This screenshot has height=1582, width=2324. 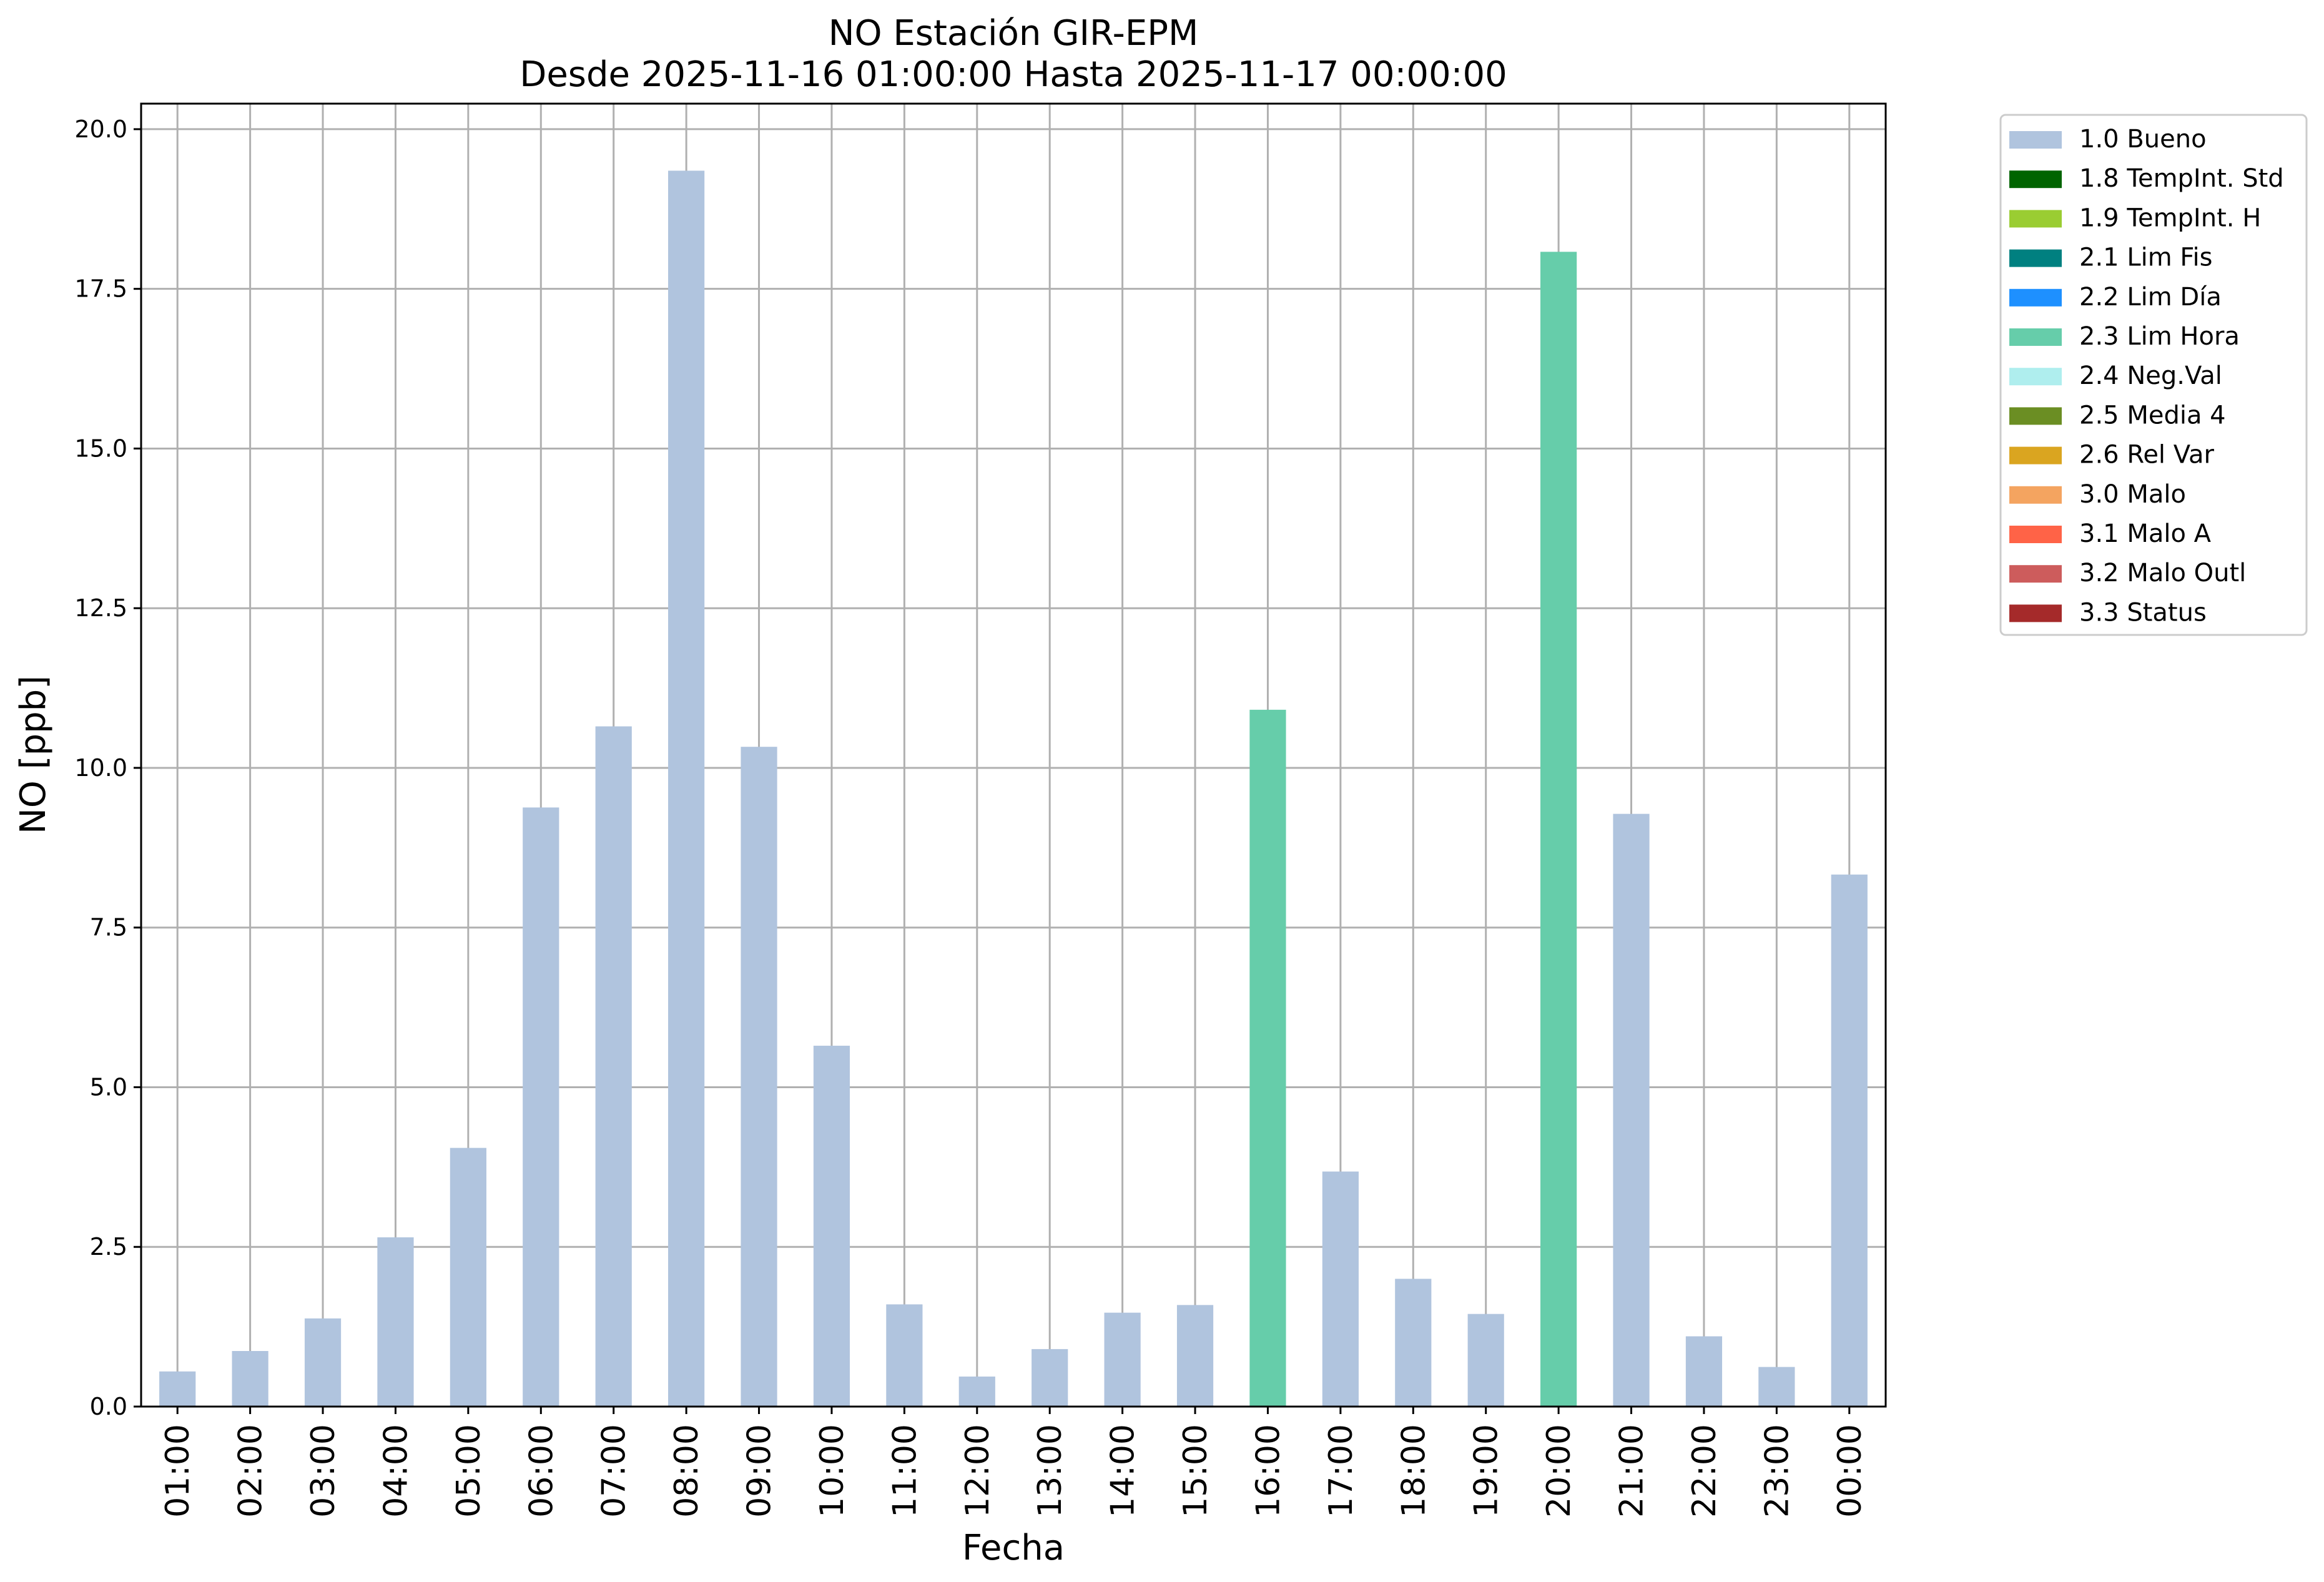 I want to click on x-tick-label: 19:00, so click(x=1486, y=1471).